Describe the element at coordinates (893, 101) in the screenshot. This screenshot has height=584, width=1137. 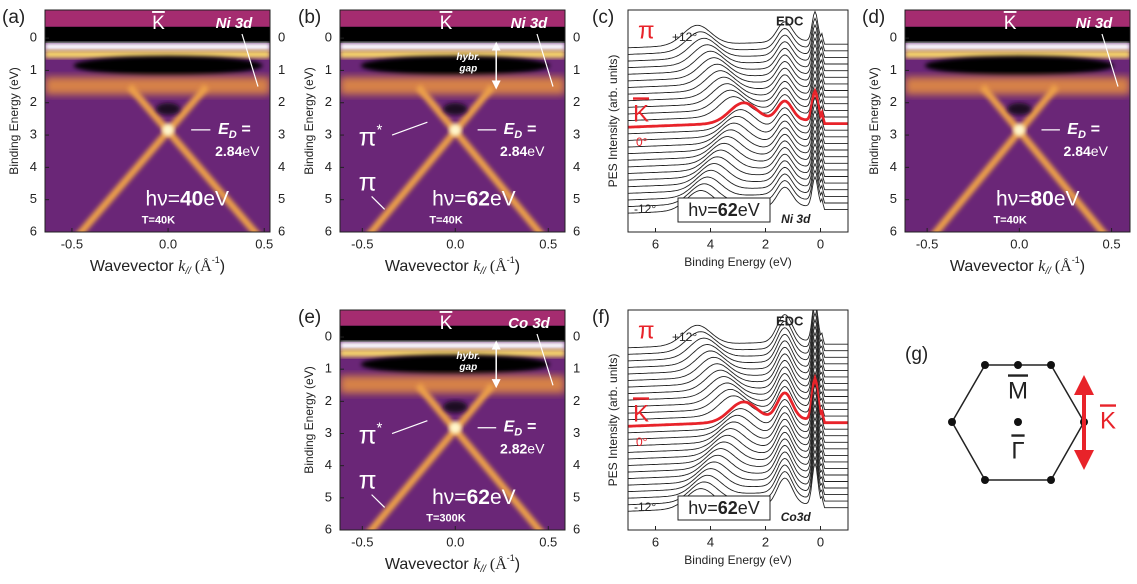
I see `y-tick-label: 2` at that location.